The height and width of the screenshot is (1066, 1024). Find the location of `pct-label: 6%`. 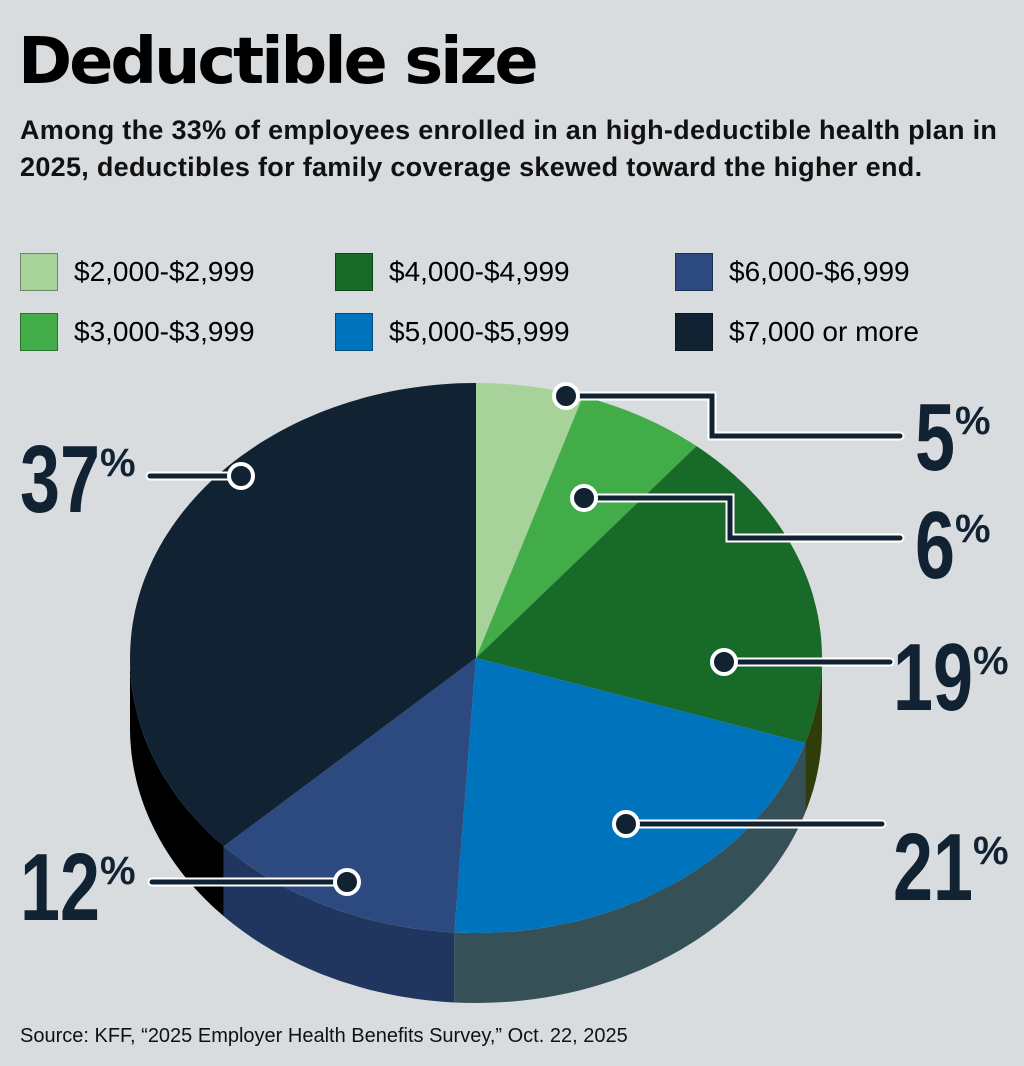

pct-label: 6% is located at coordinates (953, 545).